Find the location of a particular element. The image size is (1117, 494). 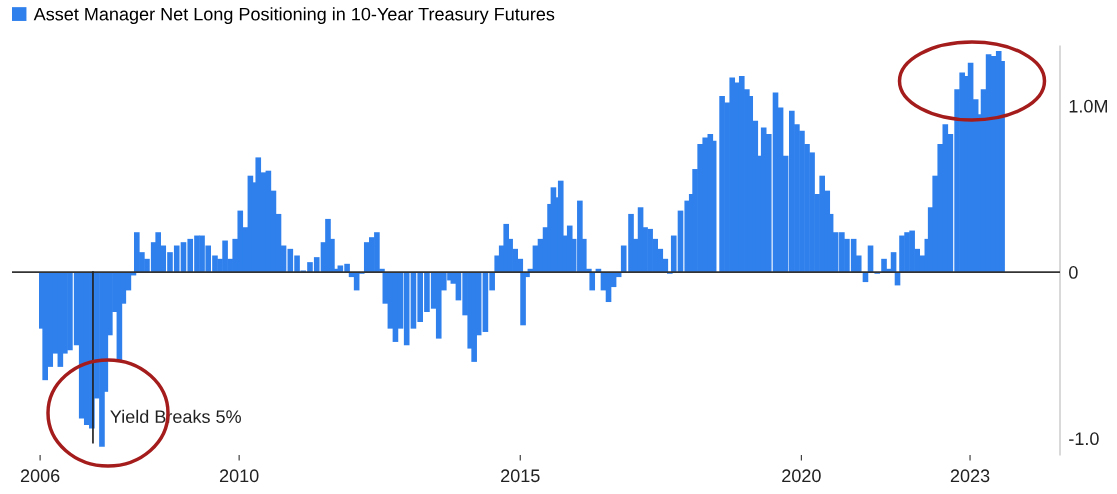

y-tick-label: -1.0 is located at coordinates (1084, 439).